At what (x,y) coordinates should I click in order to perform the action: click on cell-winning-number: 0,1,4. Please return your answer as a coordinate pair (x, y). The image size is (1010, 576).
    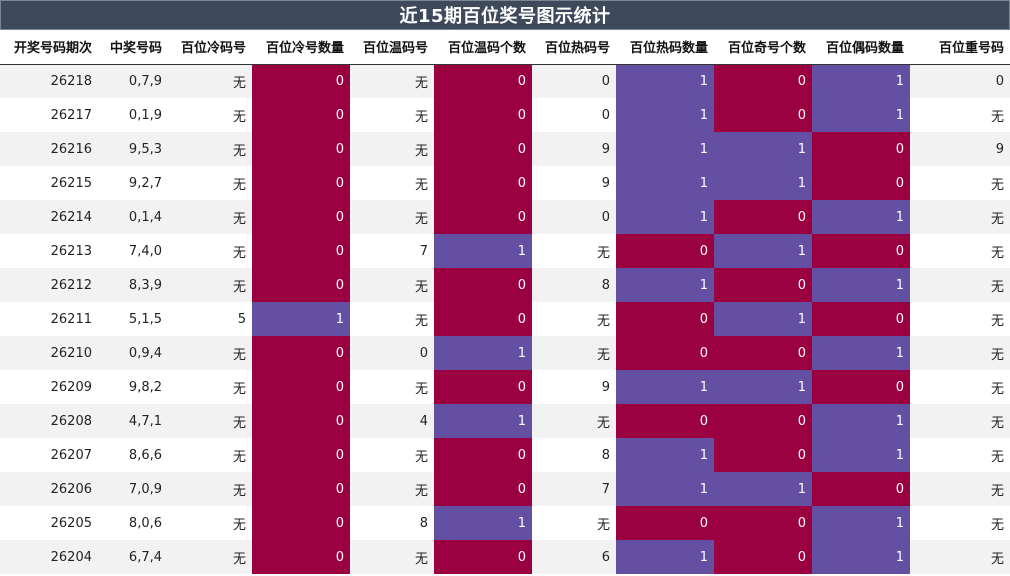
    Looking at the image, I should click on (133, 217).